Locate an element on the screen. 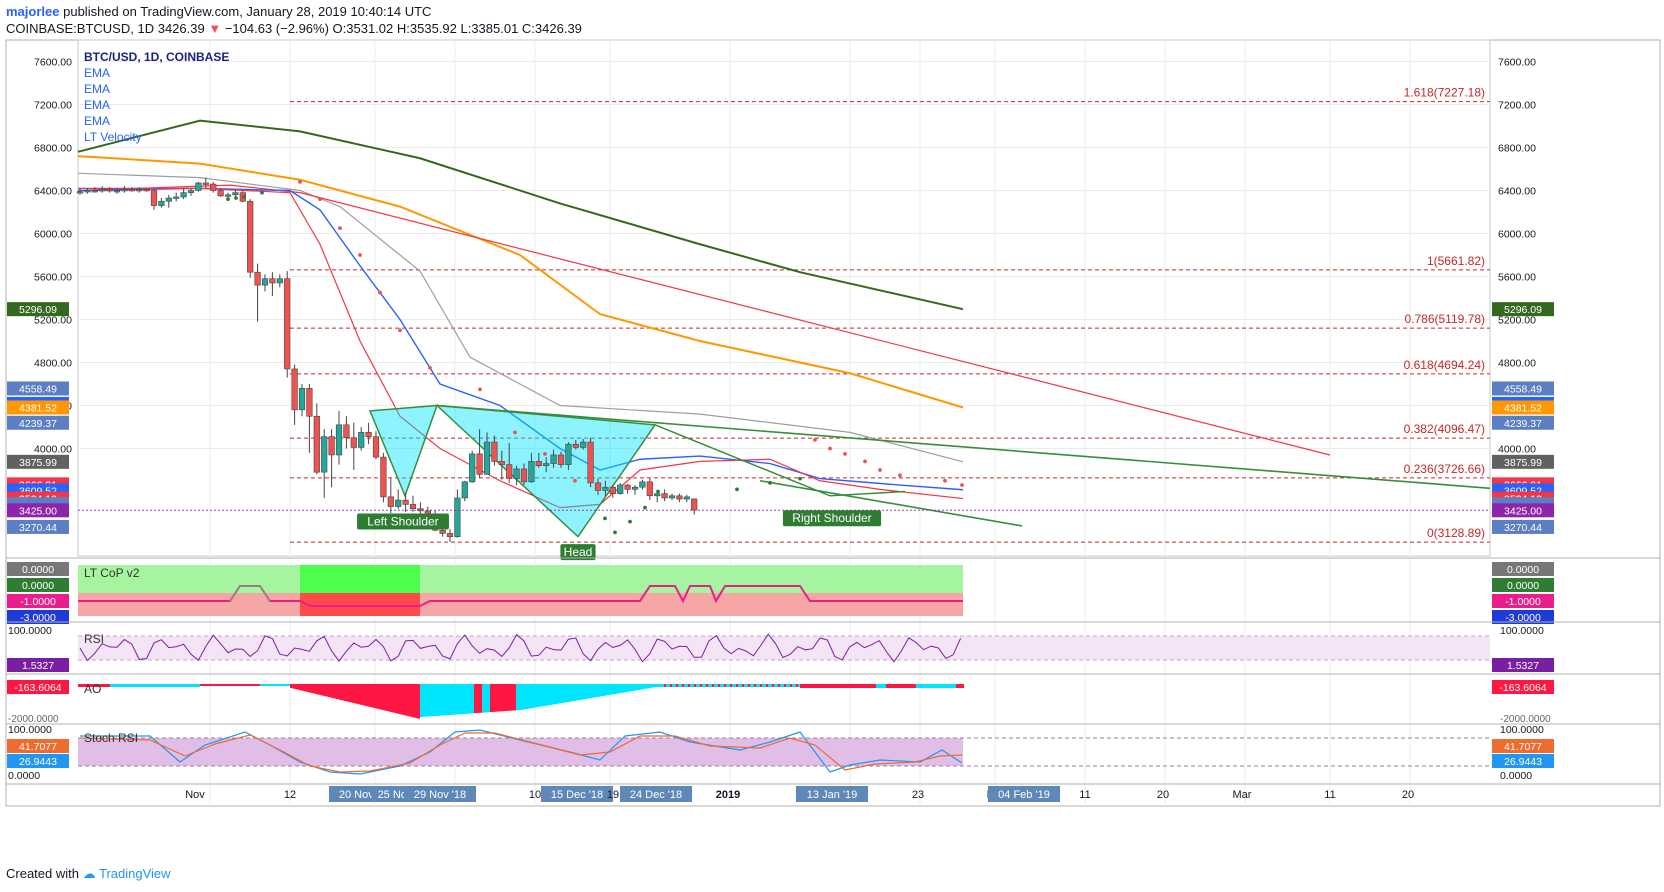 The image size is (1664, 892). tradingview-logo: ☁ is located at coordinates (89, 873).